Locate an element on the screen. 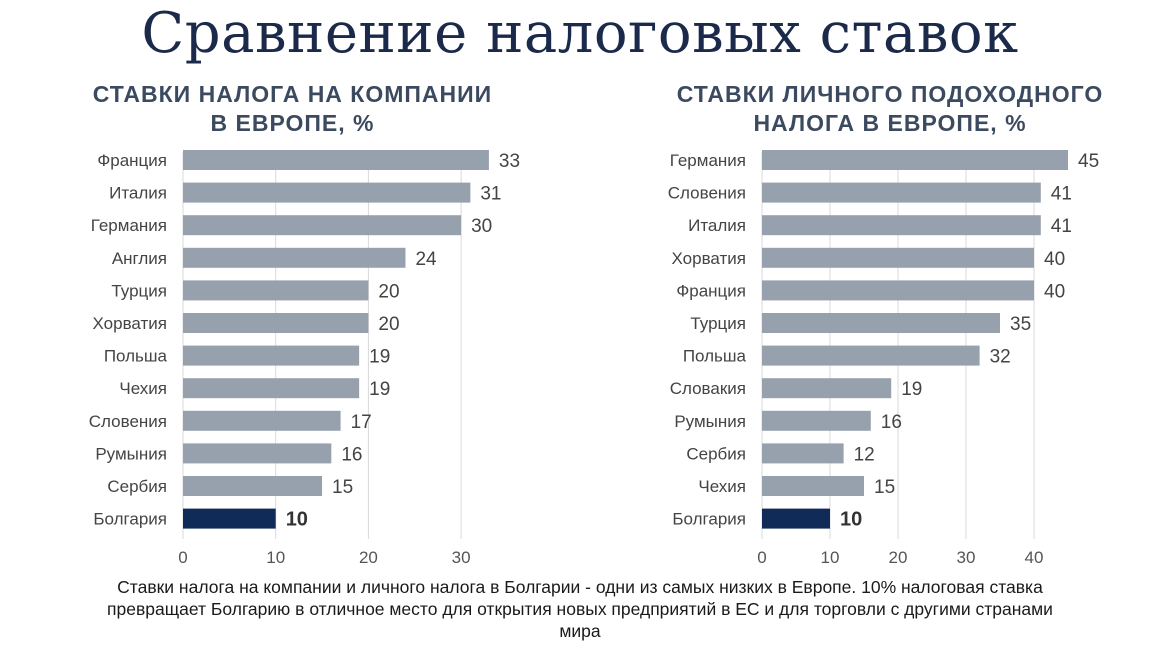 The image size is (1160, 652). value-label: 35 is located at coordinates (1020, 324).